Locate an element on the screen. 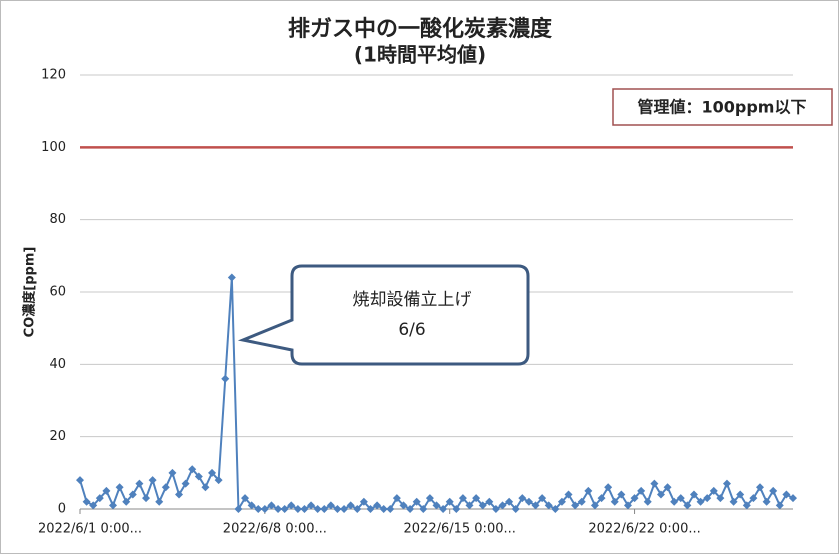  y-tick-label: 20 is located at coordinates (57, 436).